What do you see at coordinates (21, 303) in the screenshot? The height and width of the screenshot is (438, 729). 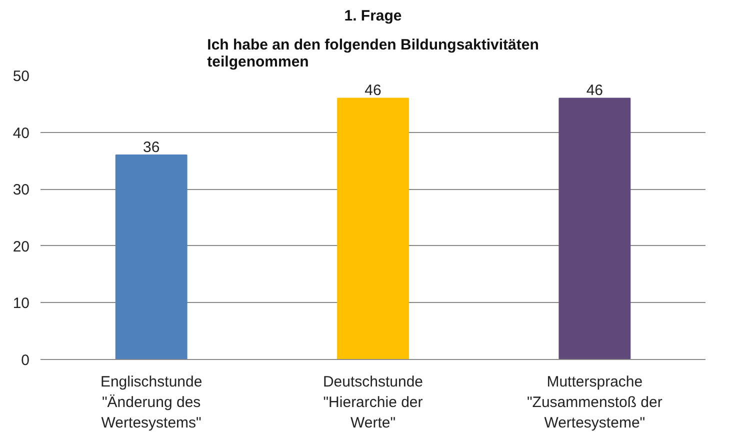 I see `y-tick-label: 10` at bounding box center [21, 303].